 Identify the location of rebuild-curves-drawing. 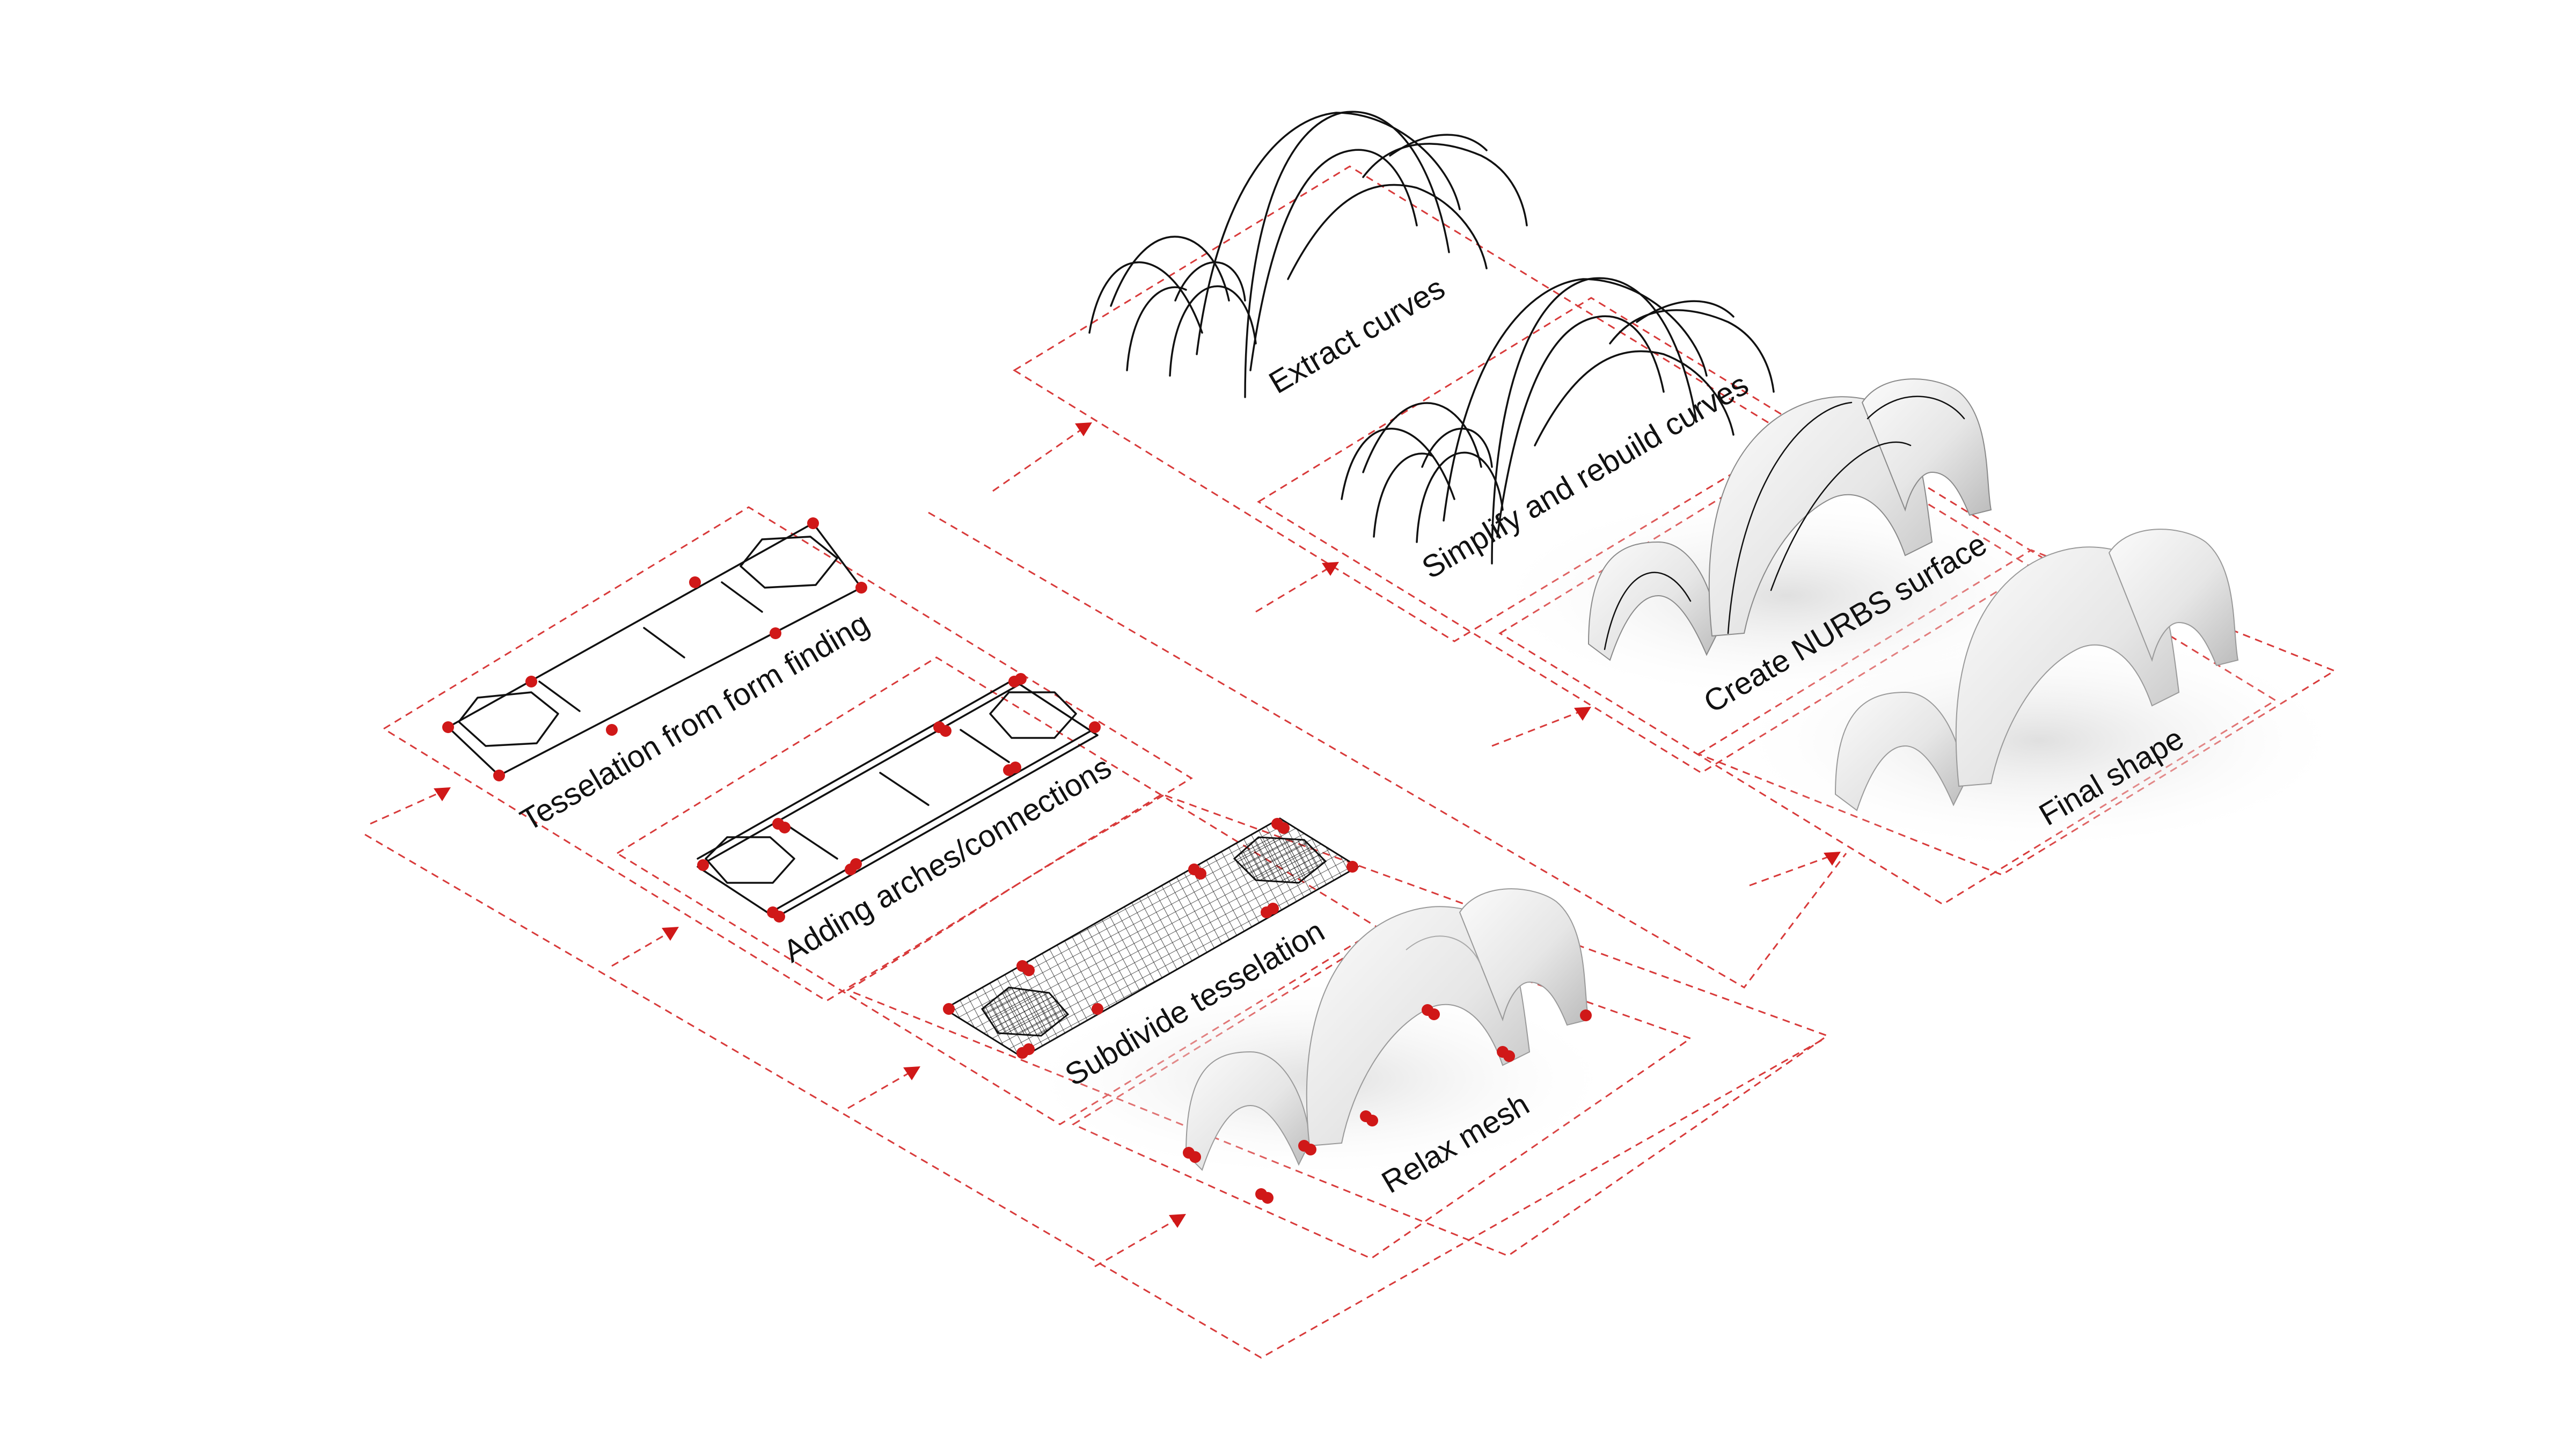
(1558, 421).